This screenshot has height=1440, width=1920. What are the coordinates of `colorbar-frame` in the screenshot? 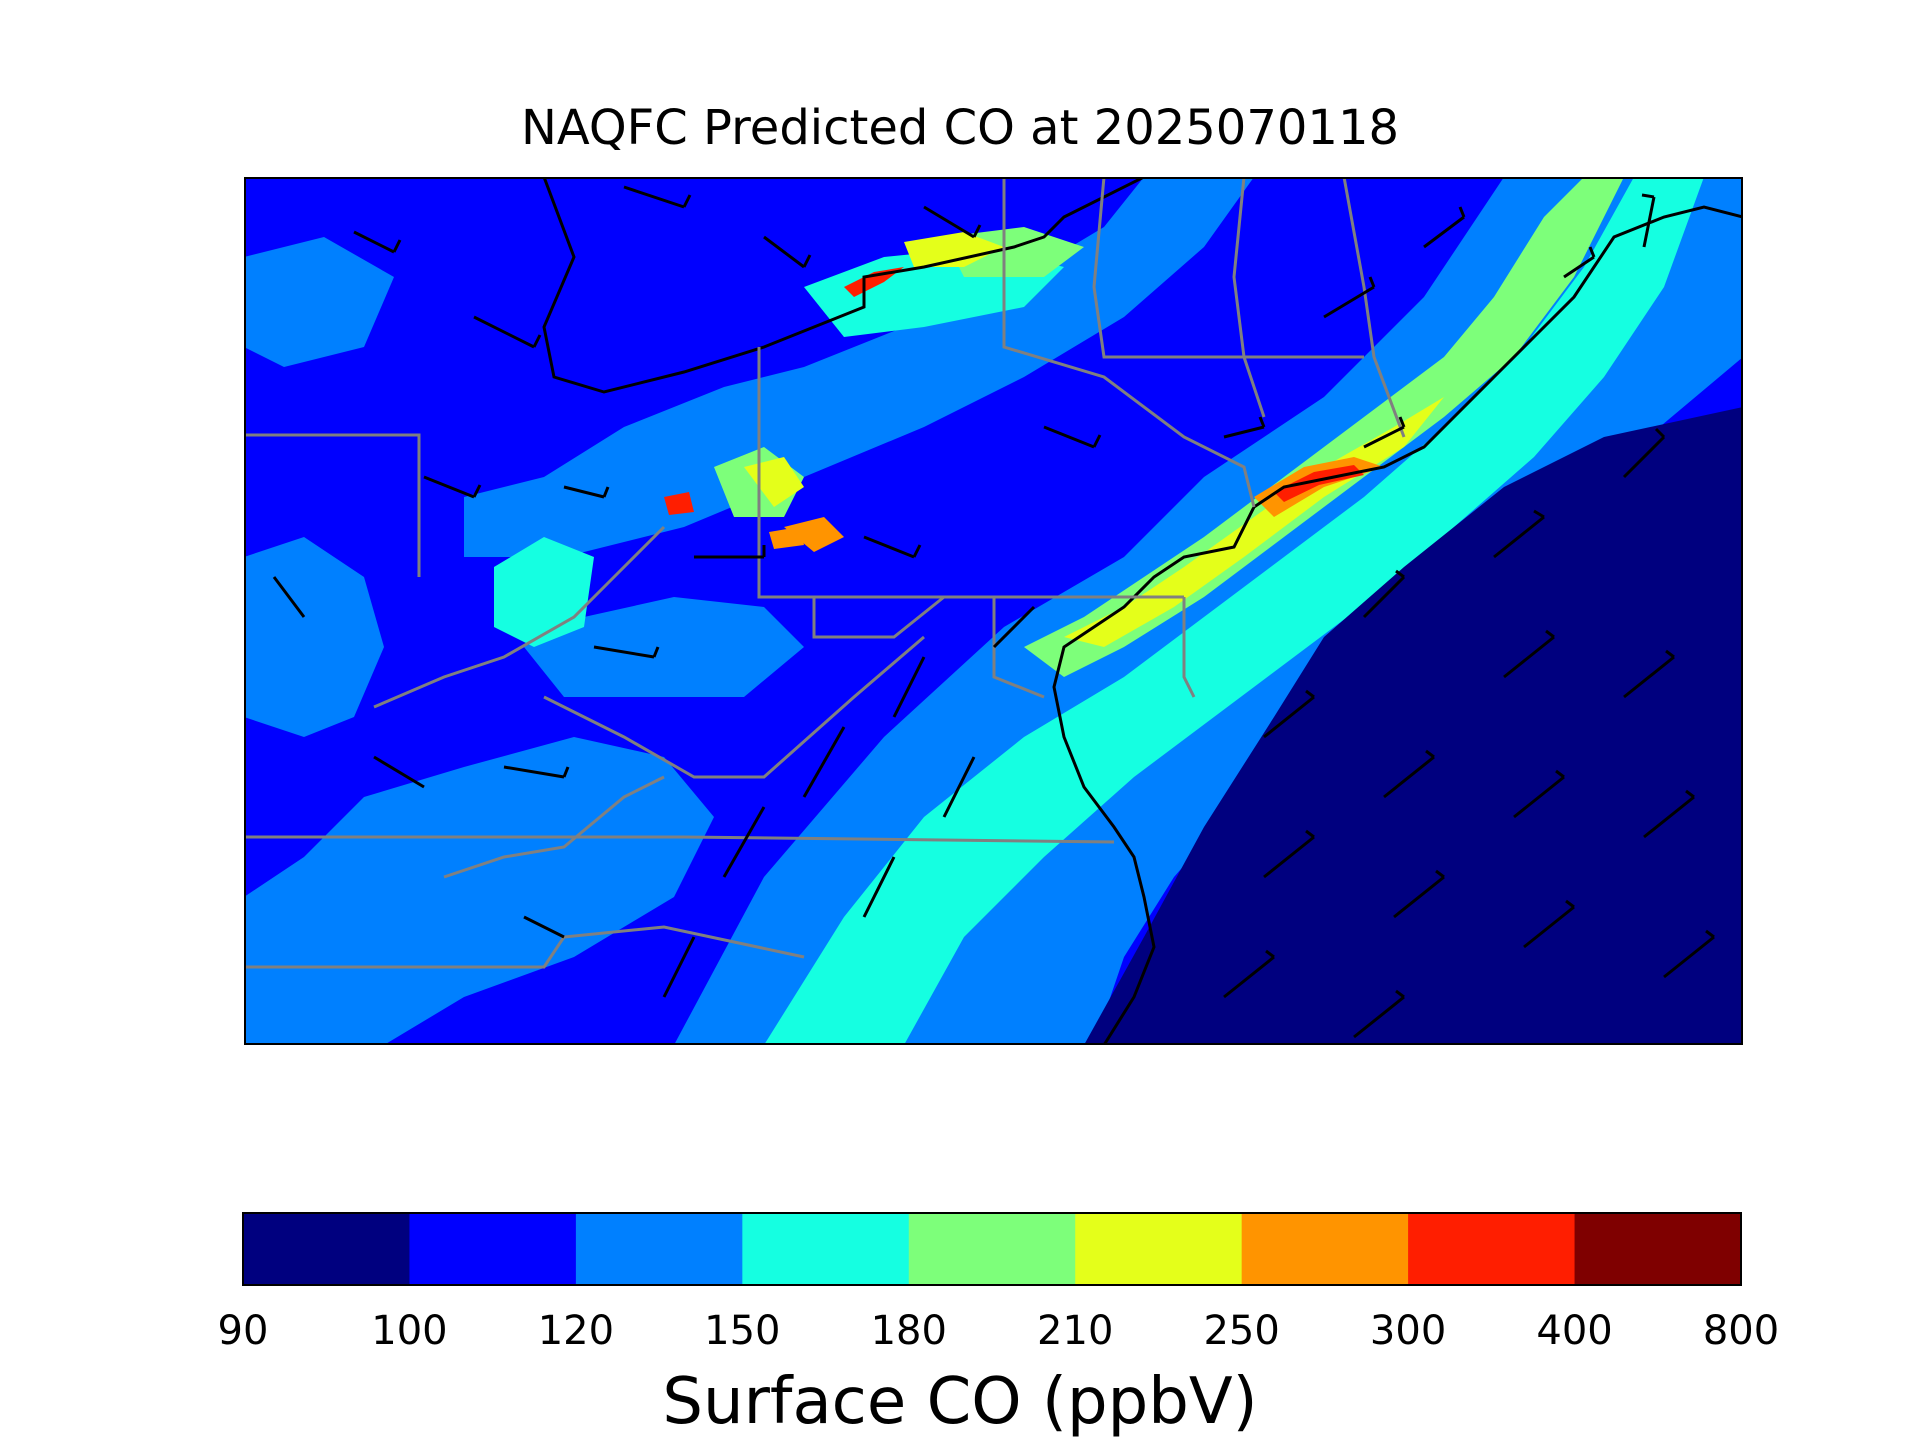 It's located at (992, 1249).